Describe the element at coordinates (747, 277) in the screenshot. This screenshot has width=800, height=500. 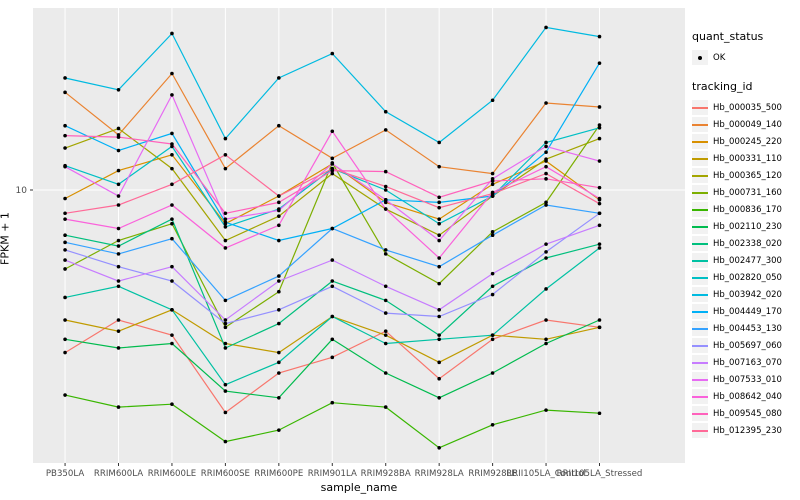
I see `legend-item-label: Hb_002820_050` at that location.